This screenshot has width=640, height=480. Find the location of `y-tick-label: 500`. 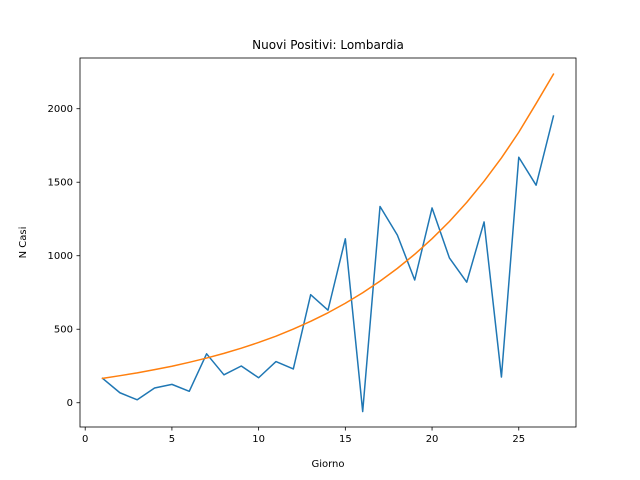

y-tick-label: 500 is located at coordinates (63, 330).